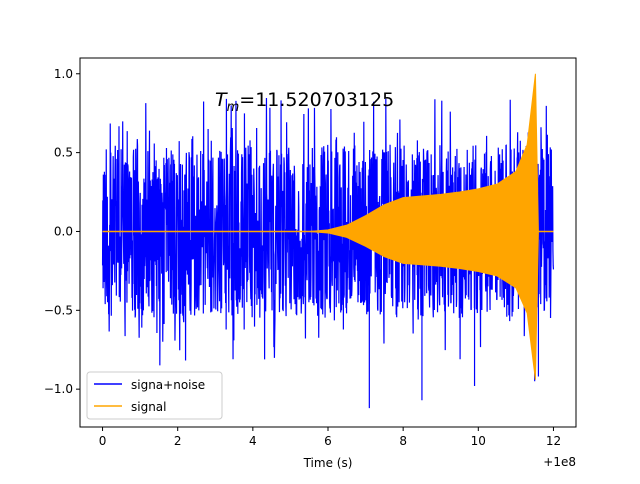 The width and height of the screenshot is (640, 484). I want to click on x-tick-label: 8, so click(403, 441).